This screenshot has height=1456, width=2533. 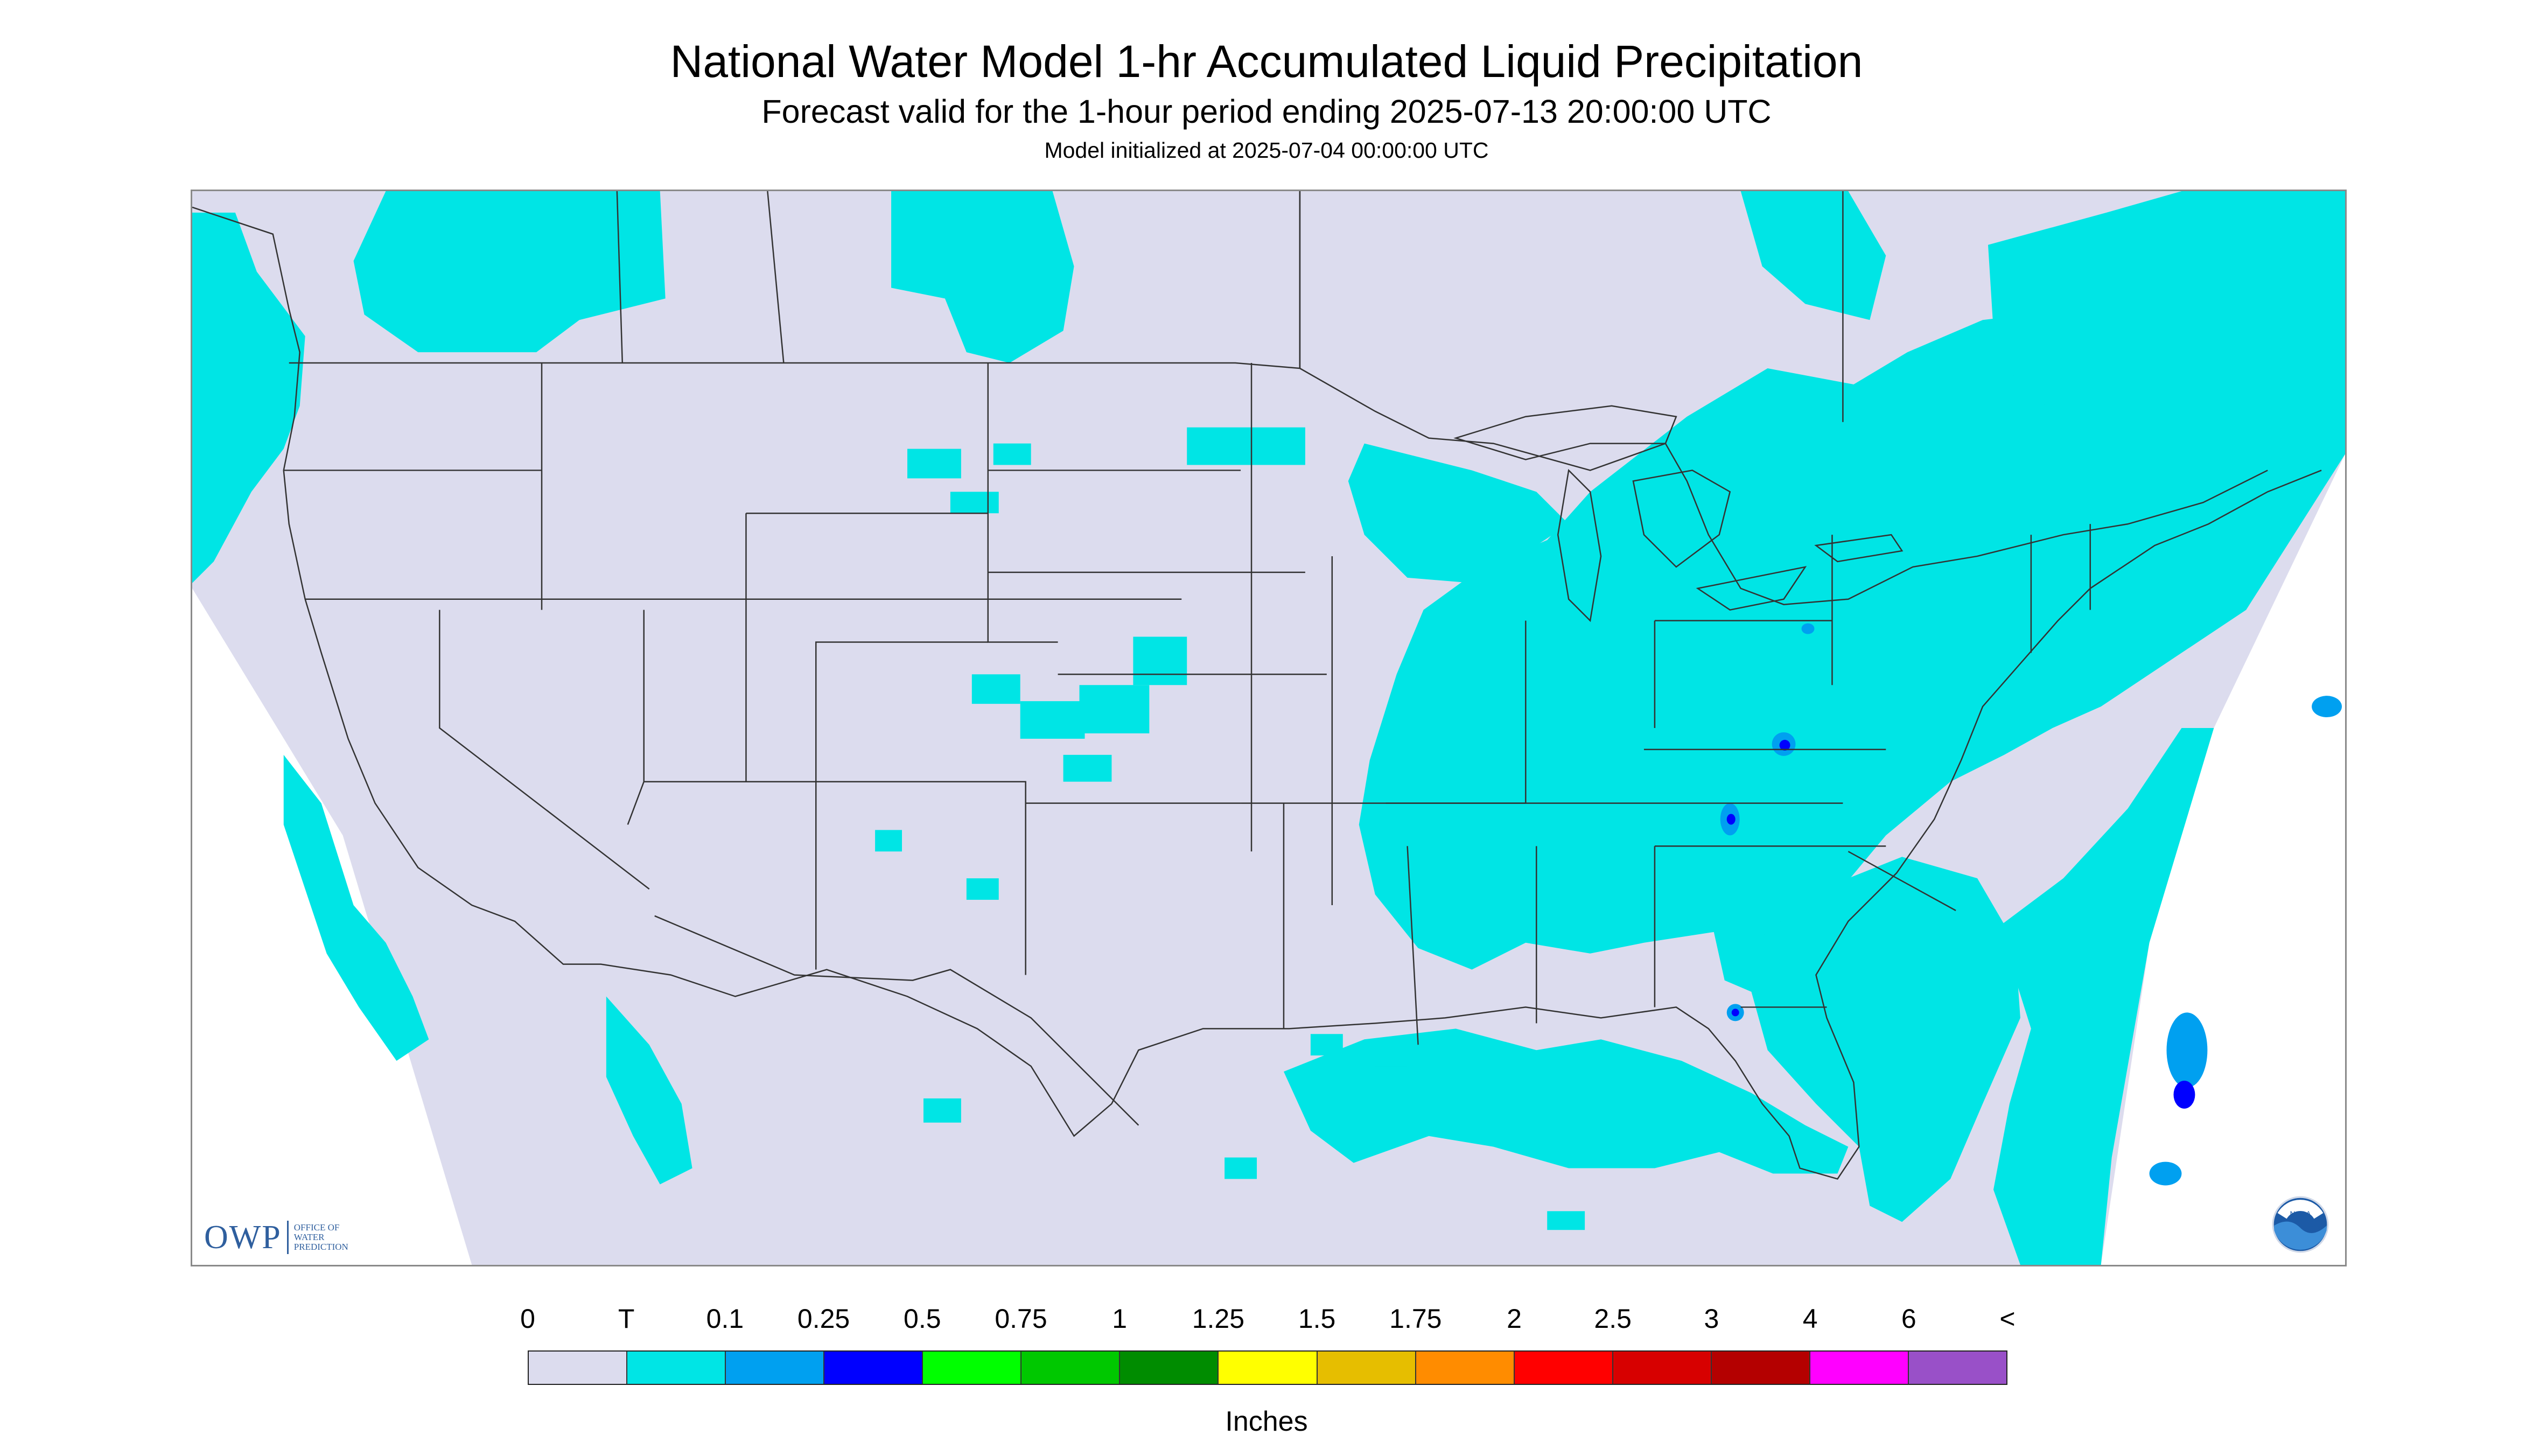 What do you see at coordinates (1317, 1319) in the screenshot?
I see `legend-label: 1.5` at bounding box center [1317, 1319].